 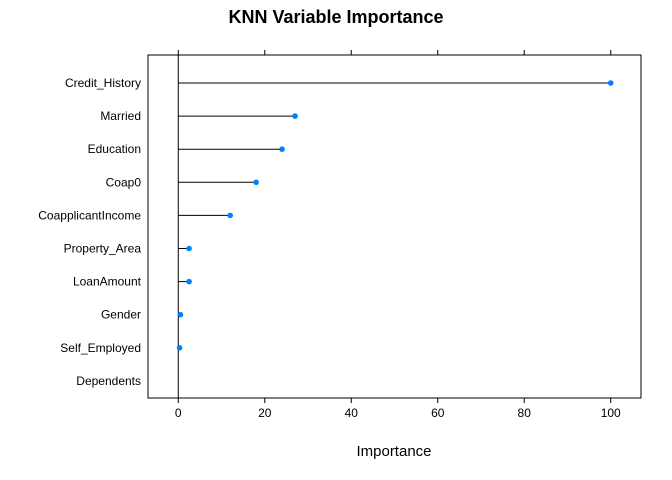 I want to click on category-label-dependents: Dependents, so click(x=108, y=381).